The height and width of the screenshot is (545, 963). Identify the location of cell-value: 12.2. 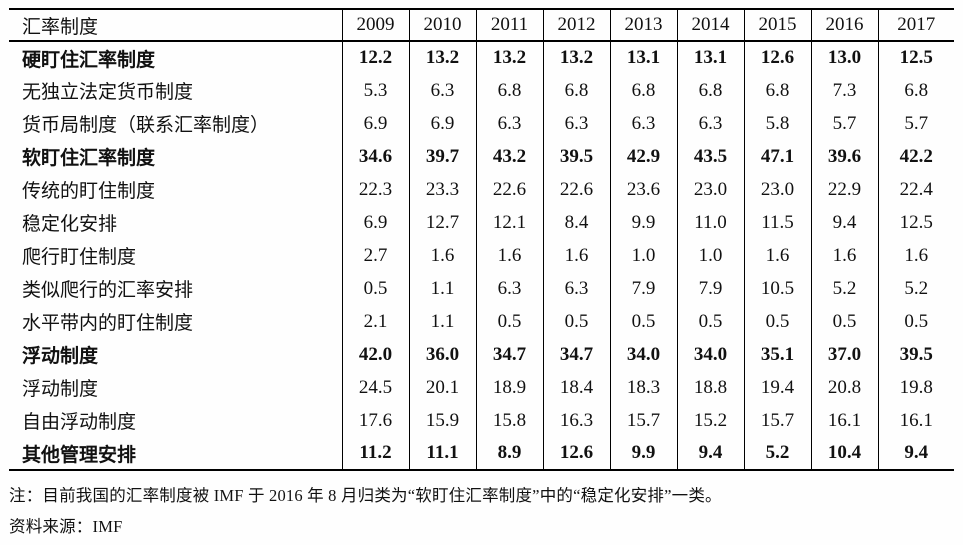
(375, 57).